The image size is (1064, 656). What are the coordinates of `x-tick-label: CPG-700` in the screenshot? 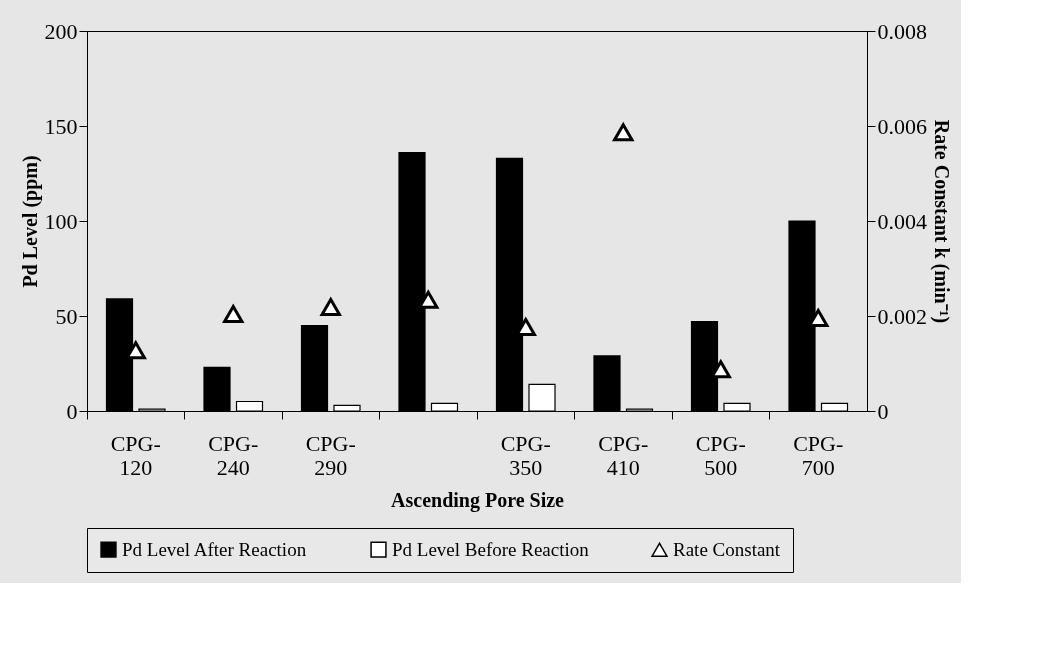 It's located at (818, 455).